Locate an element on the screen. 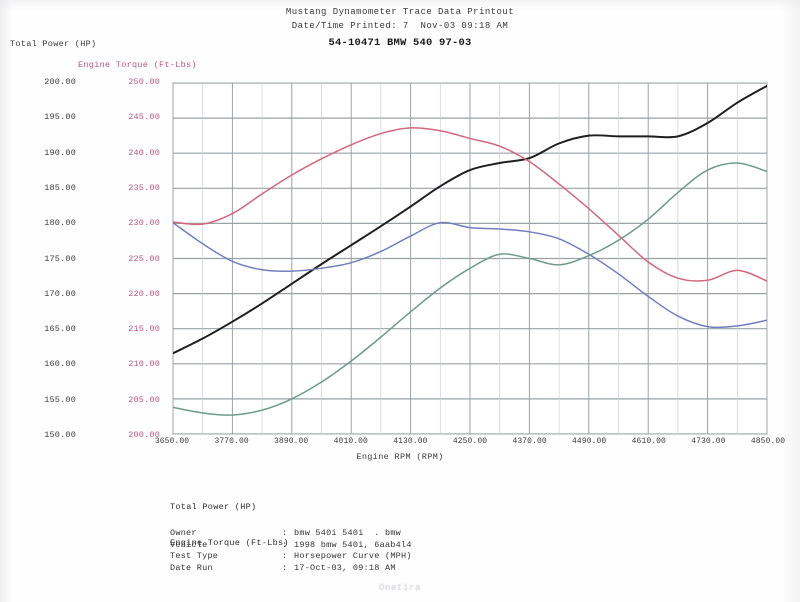 This screenshot has height=602, width=800. torque-axis-tick-label: 215.00 is located at coordinates (144, 329).